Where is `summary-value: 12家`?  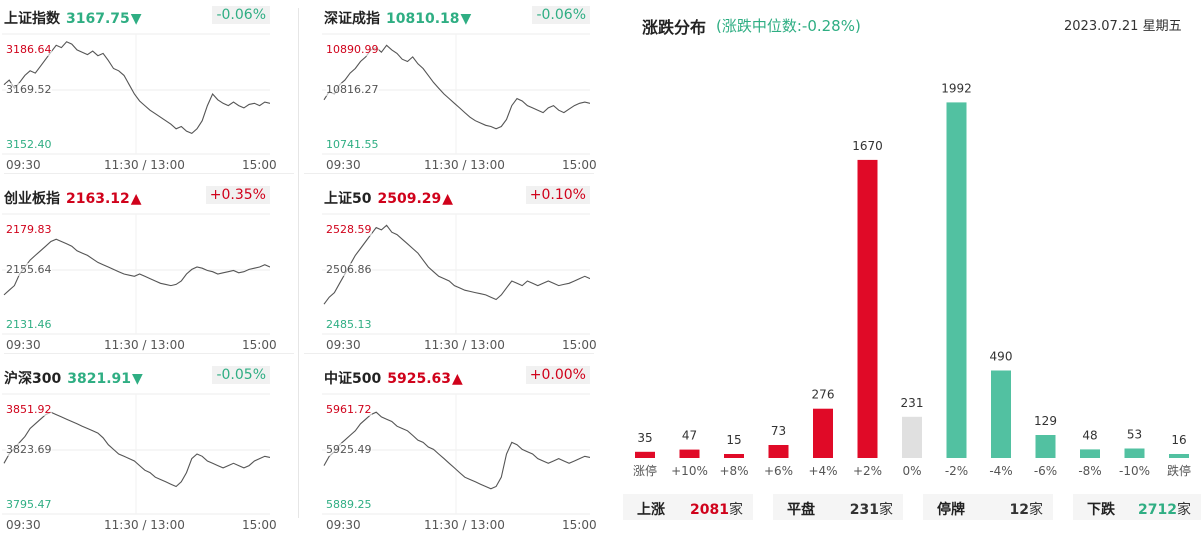
summary-value: 12家 is located at coordinates (1026, 509).